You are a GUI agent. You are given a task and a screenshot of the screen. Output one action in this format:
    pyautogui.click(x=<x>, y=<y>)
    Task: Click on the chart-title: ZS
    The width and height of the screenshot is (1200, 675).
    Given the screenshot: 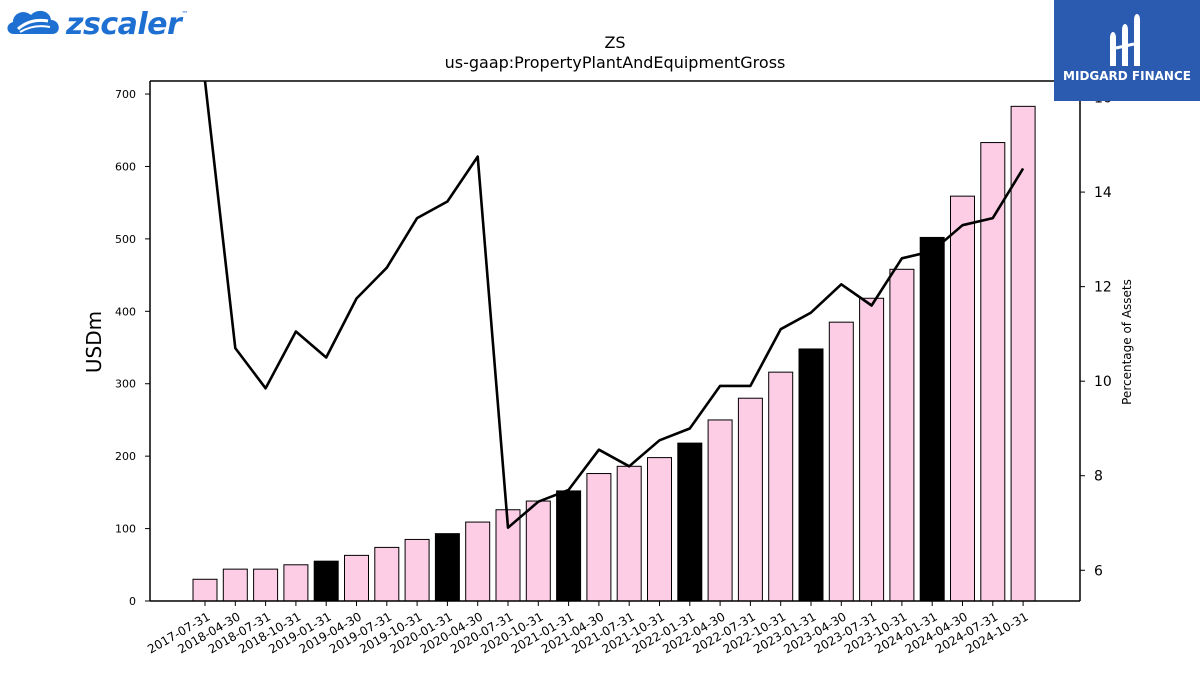 What is the action you would take?
    pyautogui.click(x=614, y=42)
    